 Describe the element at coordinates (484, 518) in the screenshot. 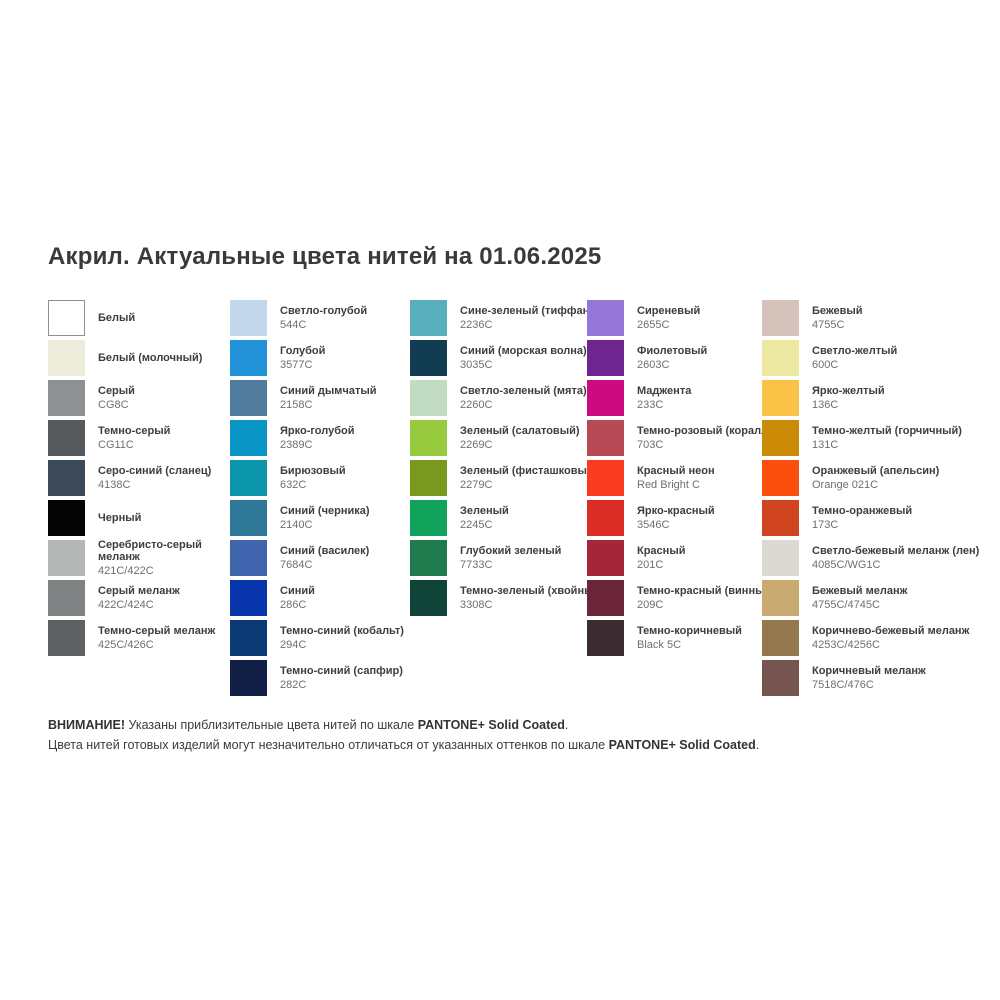

I see `color-labels: Зеленый 2245C` at that location.